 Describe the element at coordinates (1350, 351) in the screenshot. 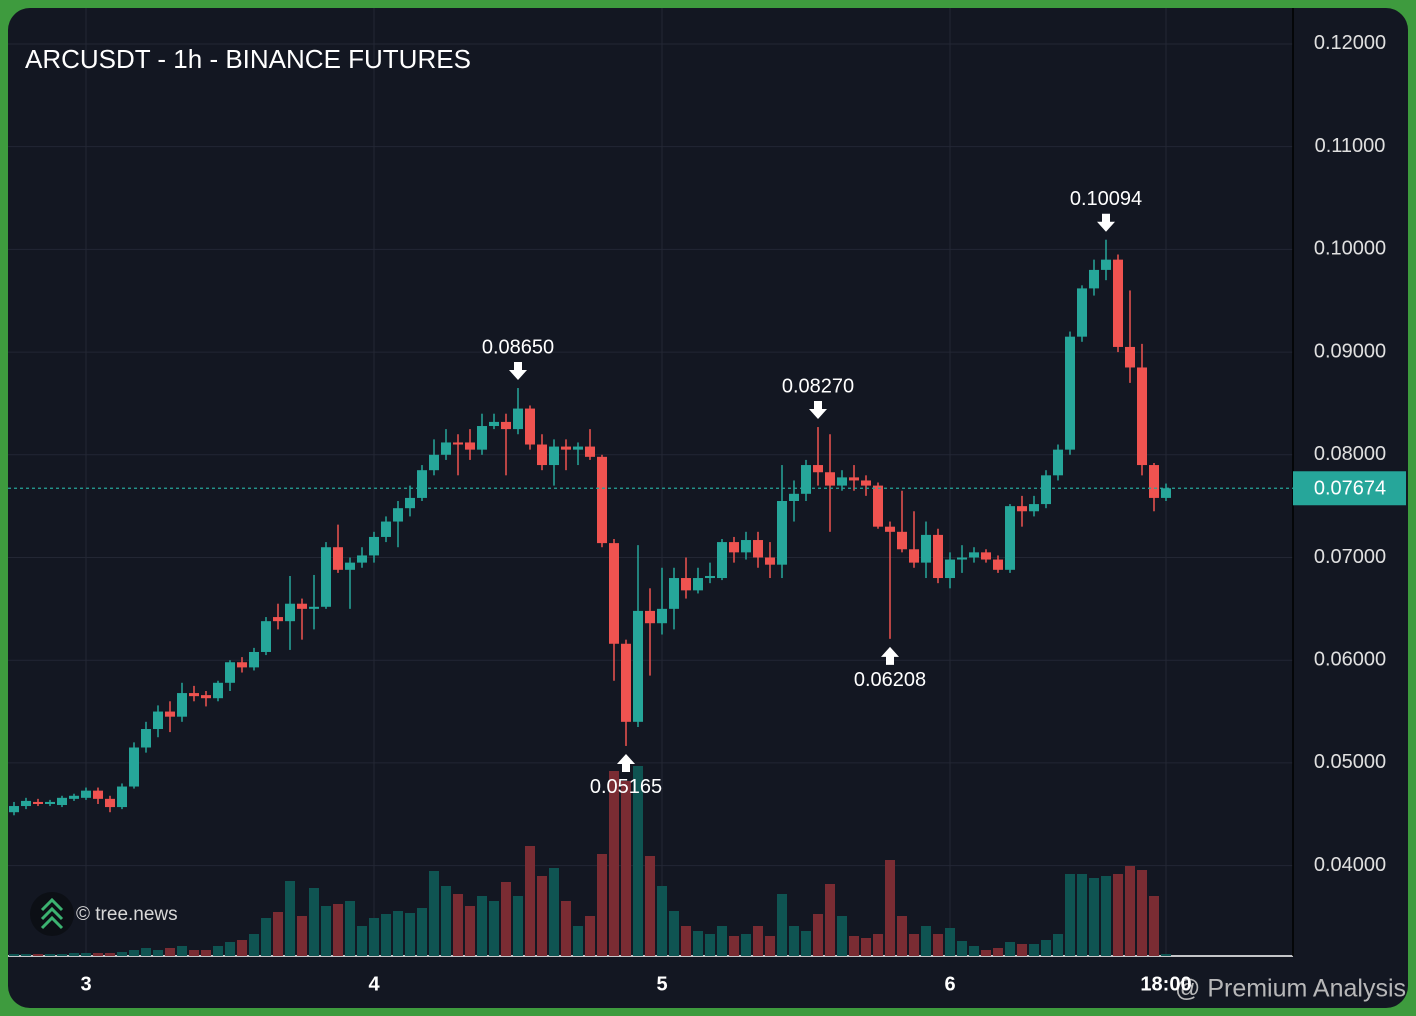

I see `y-tick-label: 0.09000` at that location.